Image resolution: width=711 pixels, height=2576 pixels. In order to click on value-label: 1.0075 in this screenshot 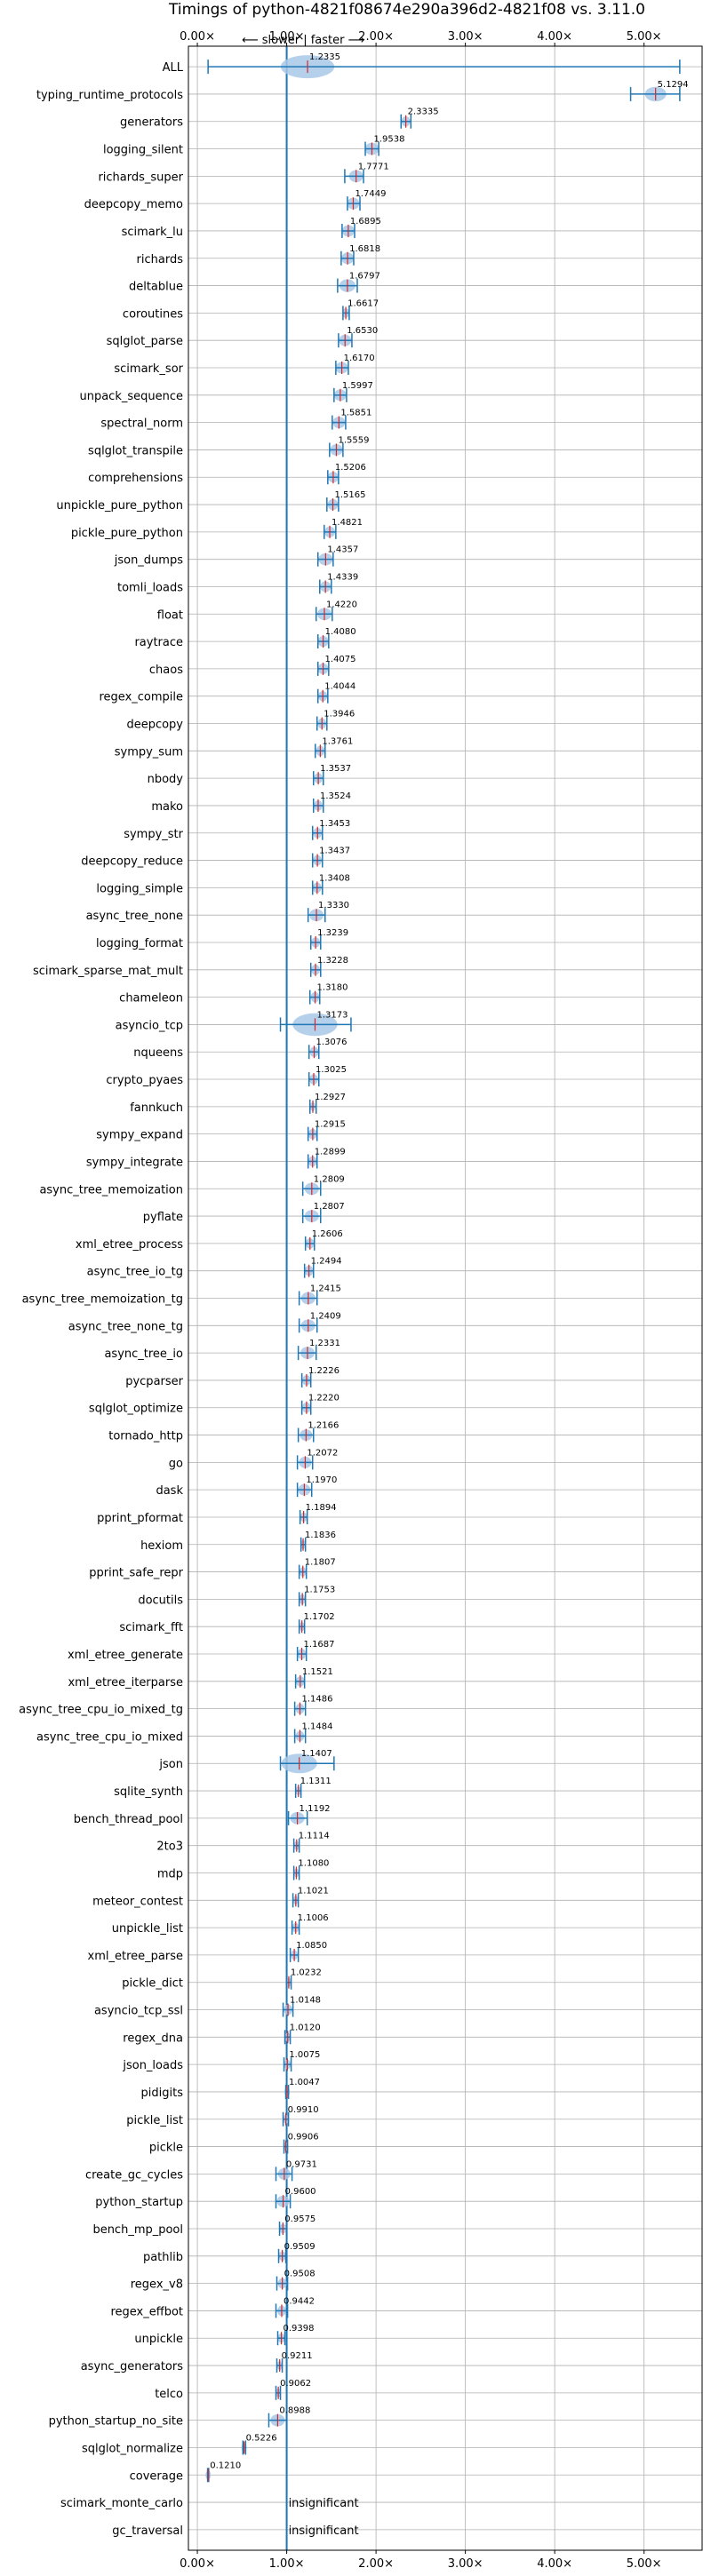, I will do `click(304, 2055)`.